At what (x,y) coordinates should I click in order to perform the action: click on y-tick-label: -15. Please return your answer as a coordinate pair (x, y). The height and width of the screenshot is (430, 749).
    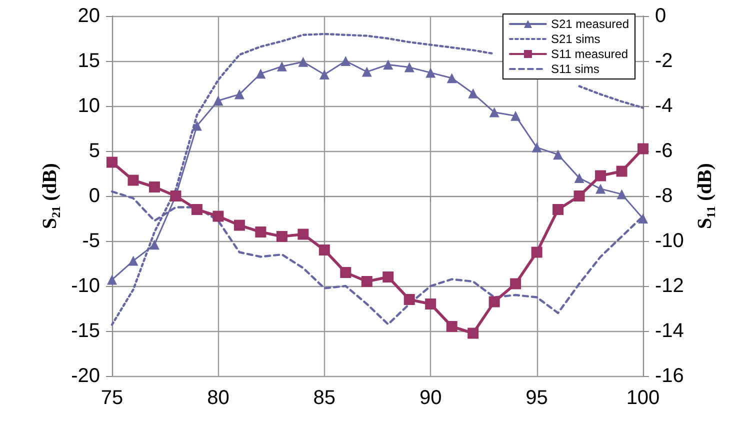
    Looking at the image, I should click on (85, 331).